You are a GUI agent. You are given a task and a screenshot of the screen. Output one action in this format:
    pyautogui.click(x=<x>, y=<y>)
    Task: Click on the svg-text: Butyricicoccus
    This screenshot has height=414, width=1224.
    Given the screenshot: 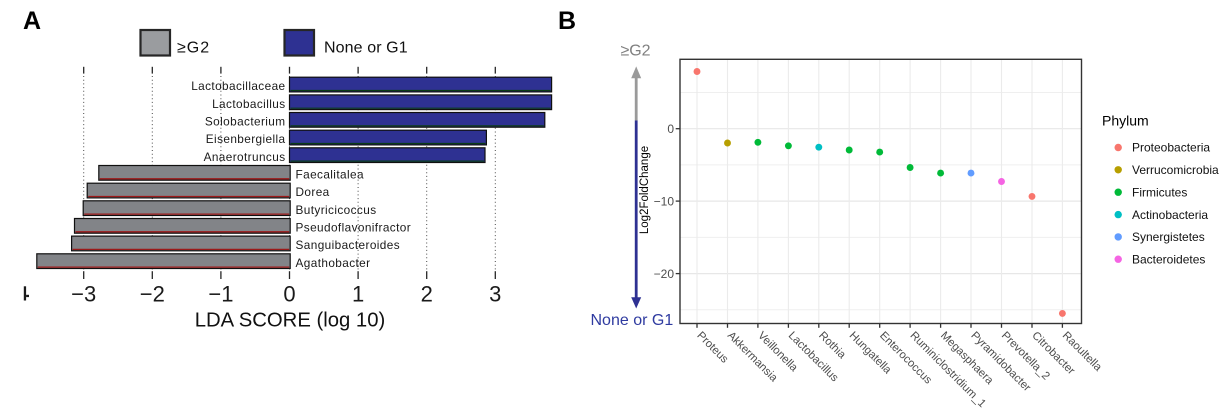 What is the action you would take?
    pyautogui.click(x=336, y=210)
    